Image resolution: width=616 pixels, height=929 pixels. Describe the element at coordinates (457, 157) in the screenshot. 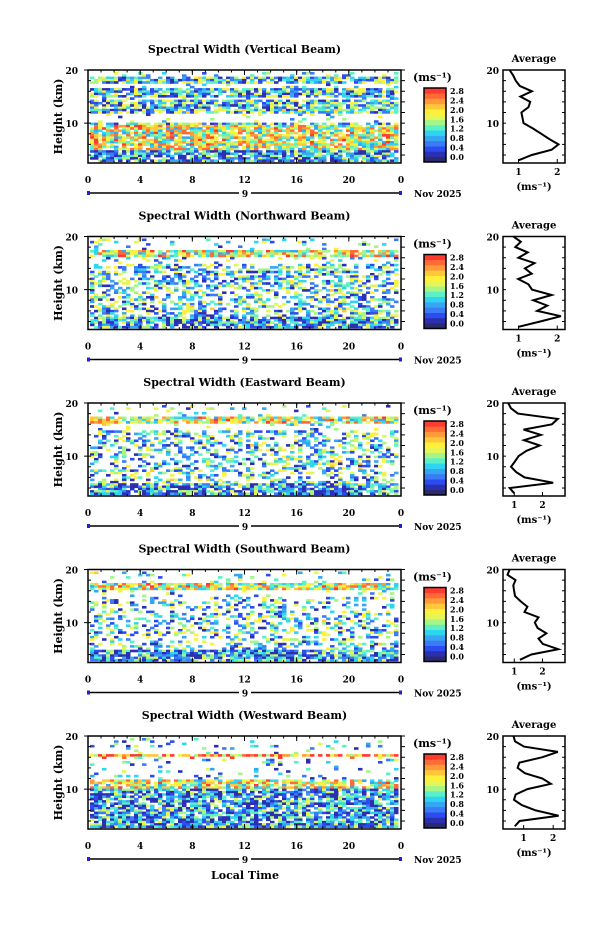

I see `colorbar-tick-label: 0.0` at that location.